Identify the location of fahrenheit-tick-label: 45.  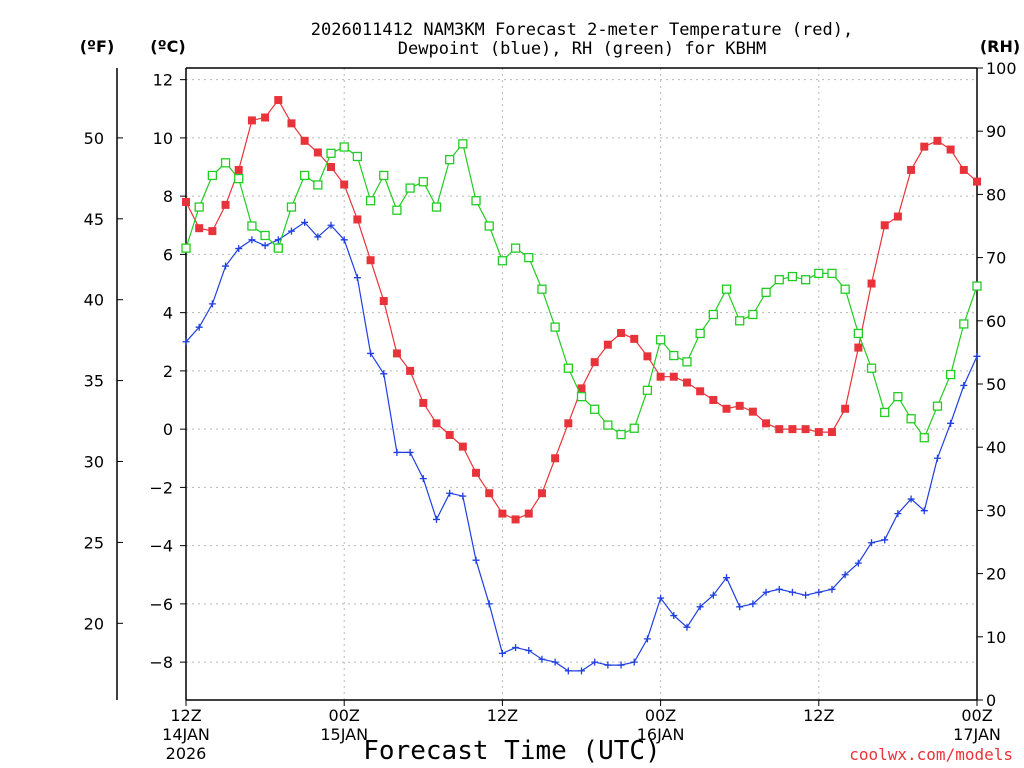
(94, 219).